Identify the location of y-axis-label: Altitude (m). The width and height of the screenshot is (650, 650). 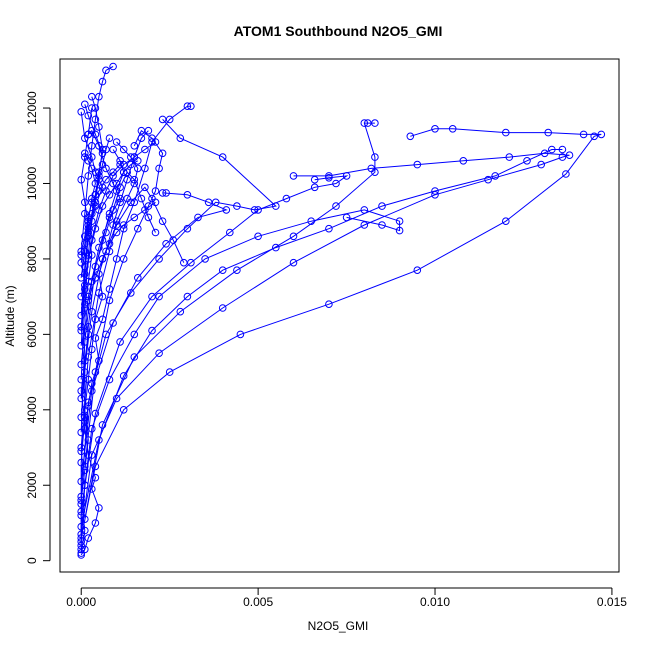
(10, 315).